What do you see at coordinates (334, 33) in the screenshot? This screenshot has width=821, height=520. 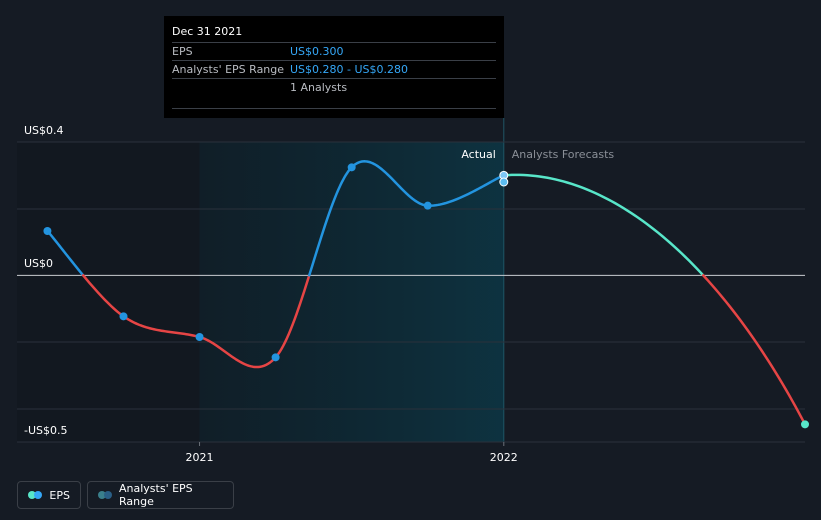 I see `tooltip-date: Dec 31 2021` at bounding box center [334, 33].